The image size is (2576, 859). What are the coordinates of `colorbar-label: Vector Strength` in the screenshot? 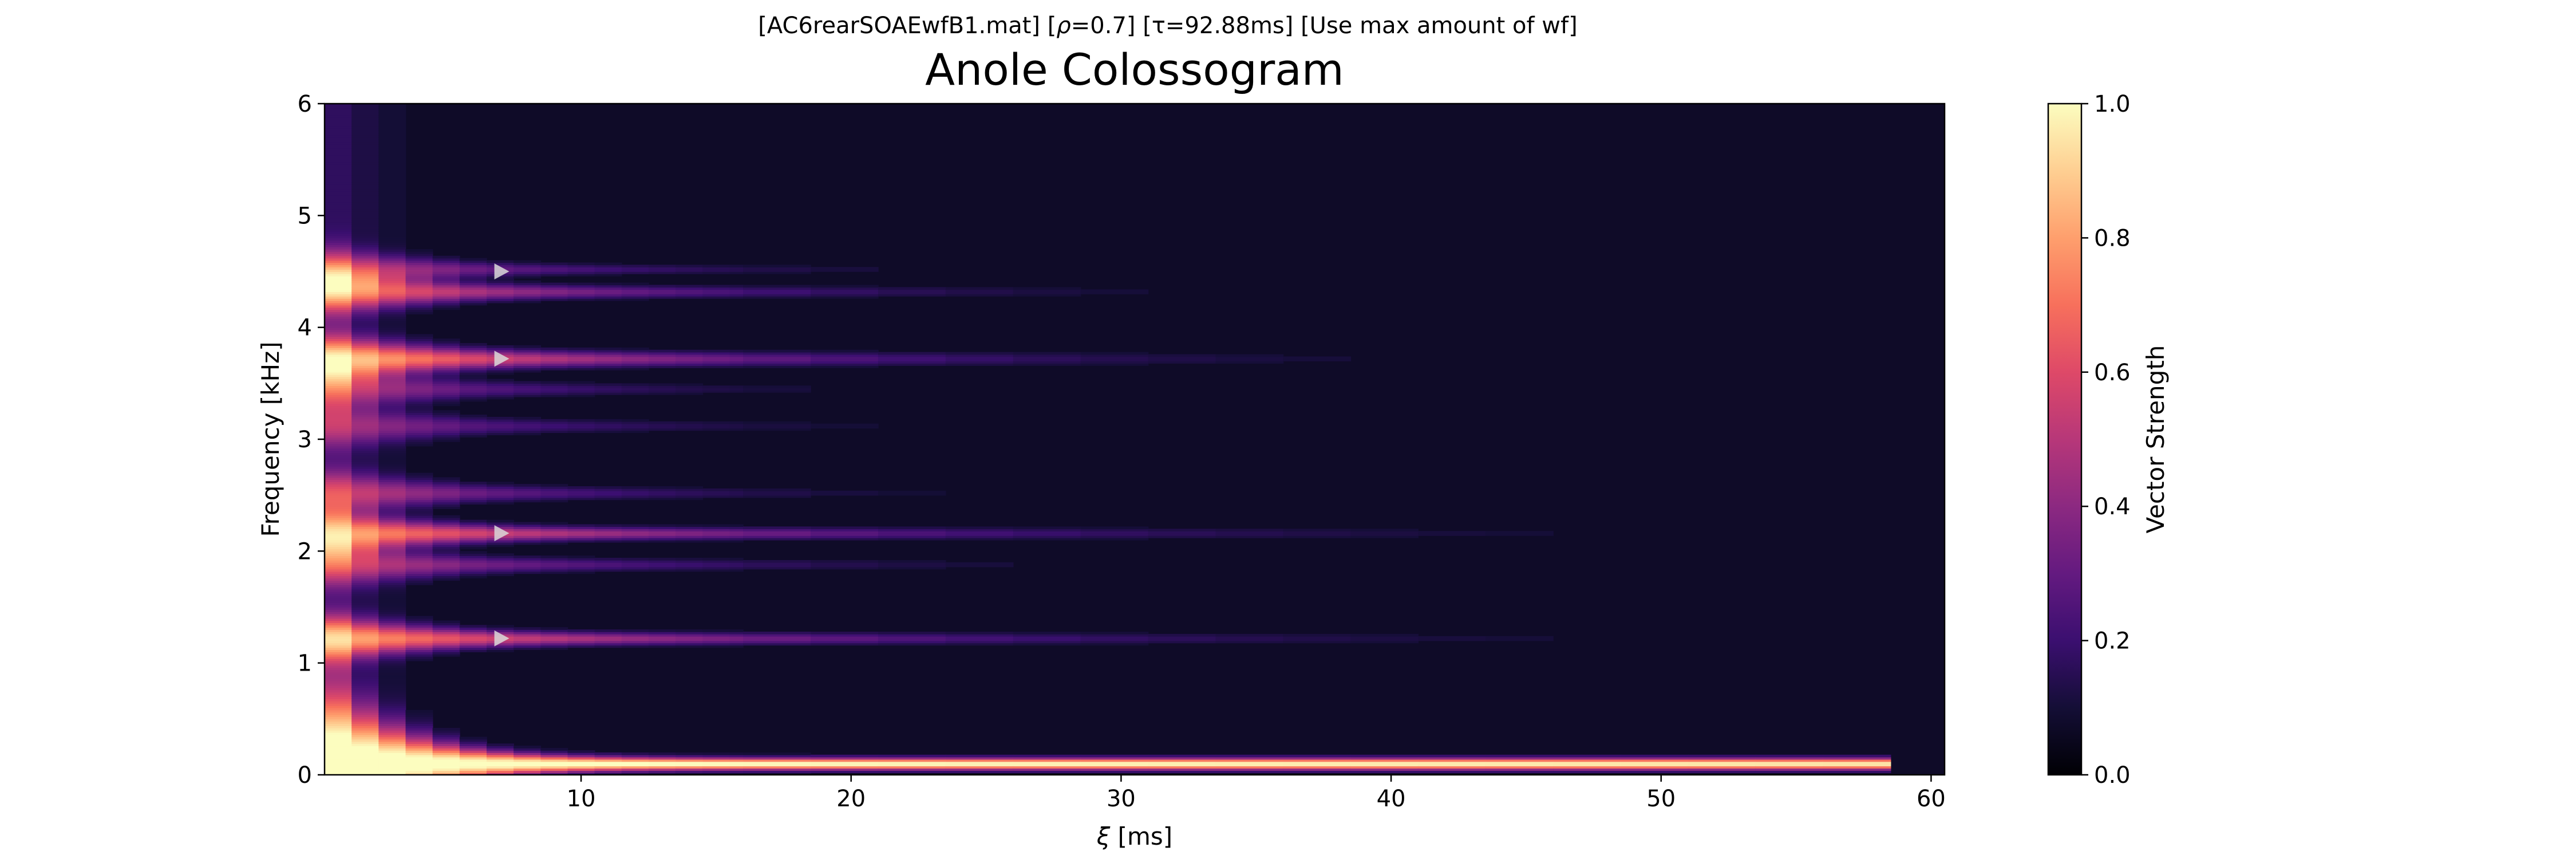 It's located at (2156, 439).